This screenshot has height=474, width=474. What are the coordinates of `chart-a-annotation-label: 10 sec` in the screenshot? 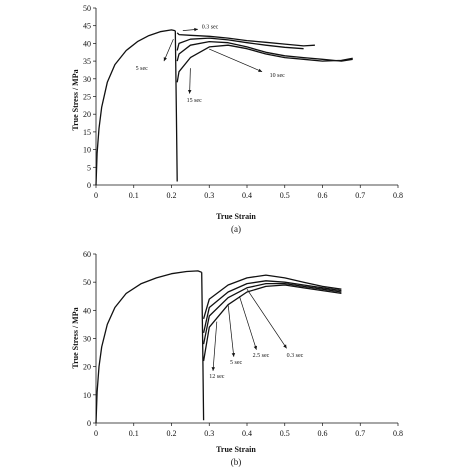 It's located at (277, 76).